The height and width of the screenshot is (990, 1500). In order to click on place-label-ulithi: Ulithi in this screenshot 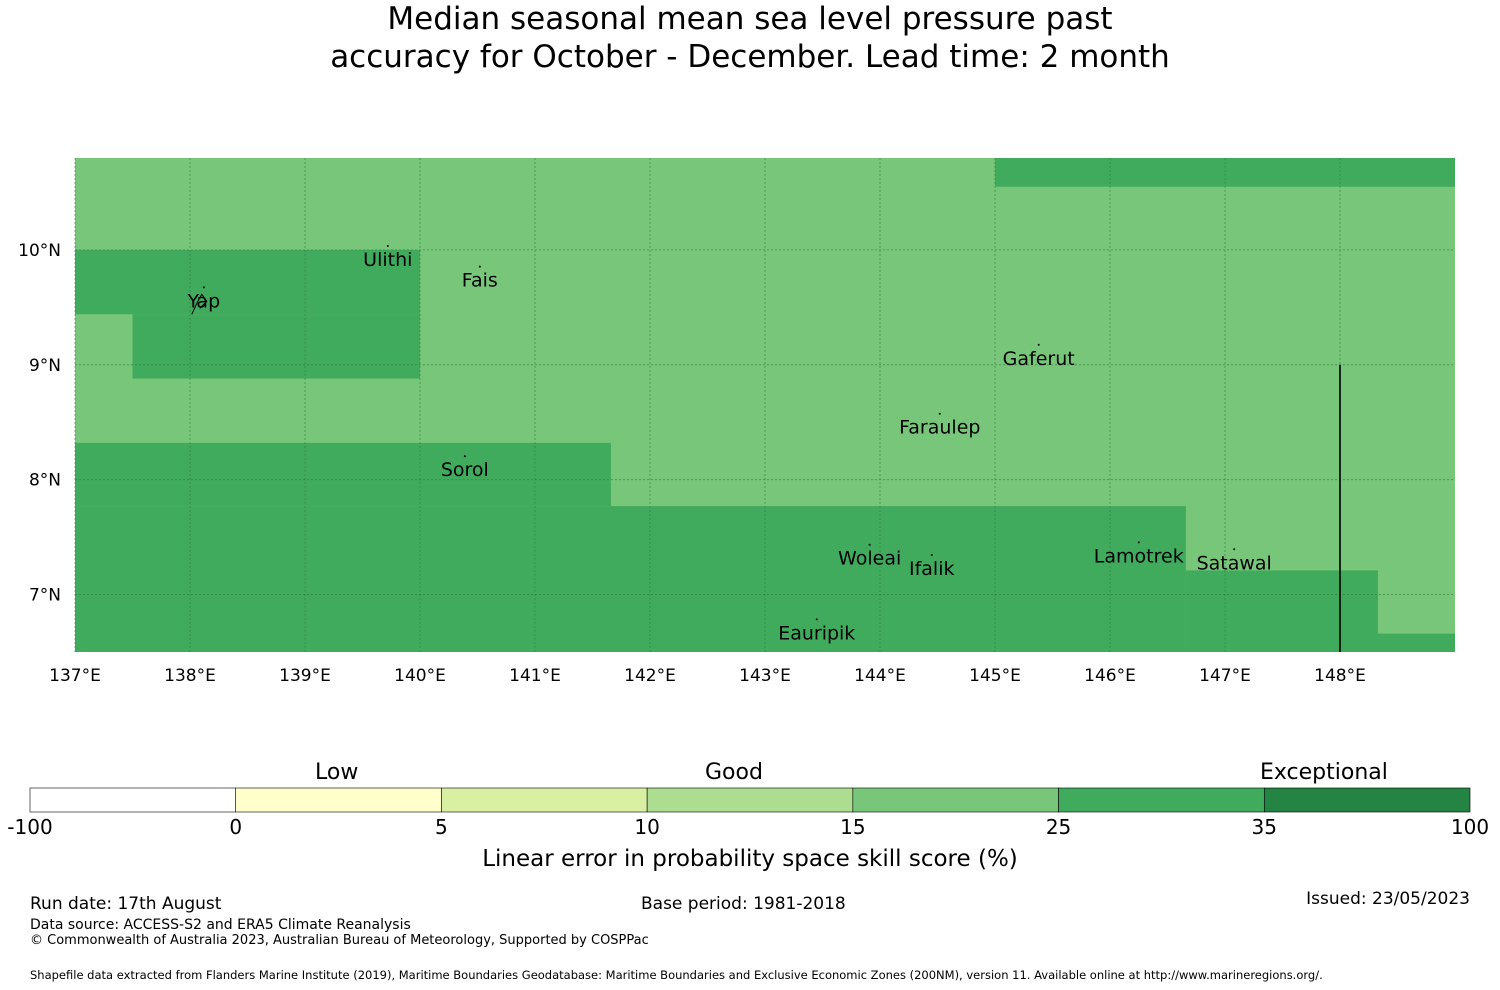, I will do `click(387, 260)`.